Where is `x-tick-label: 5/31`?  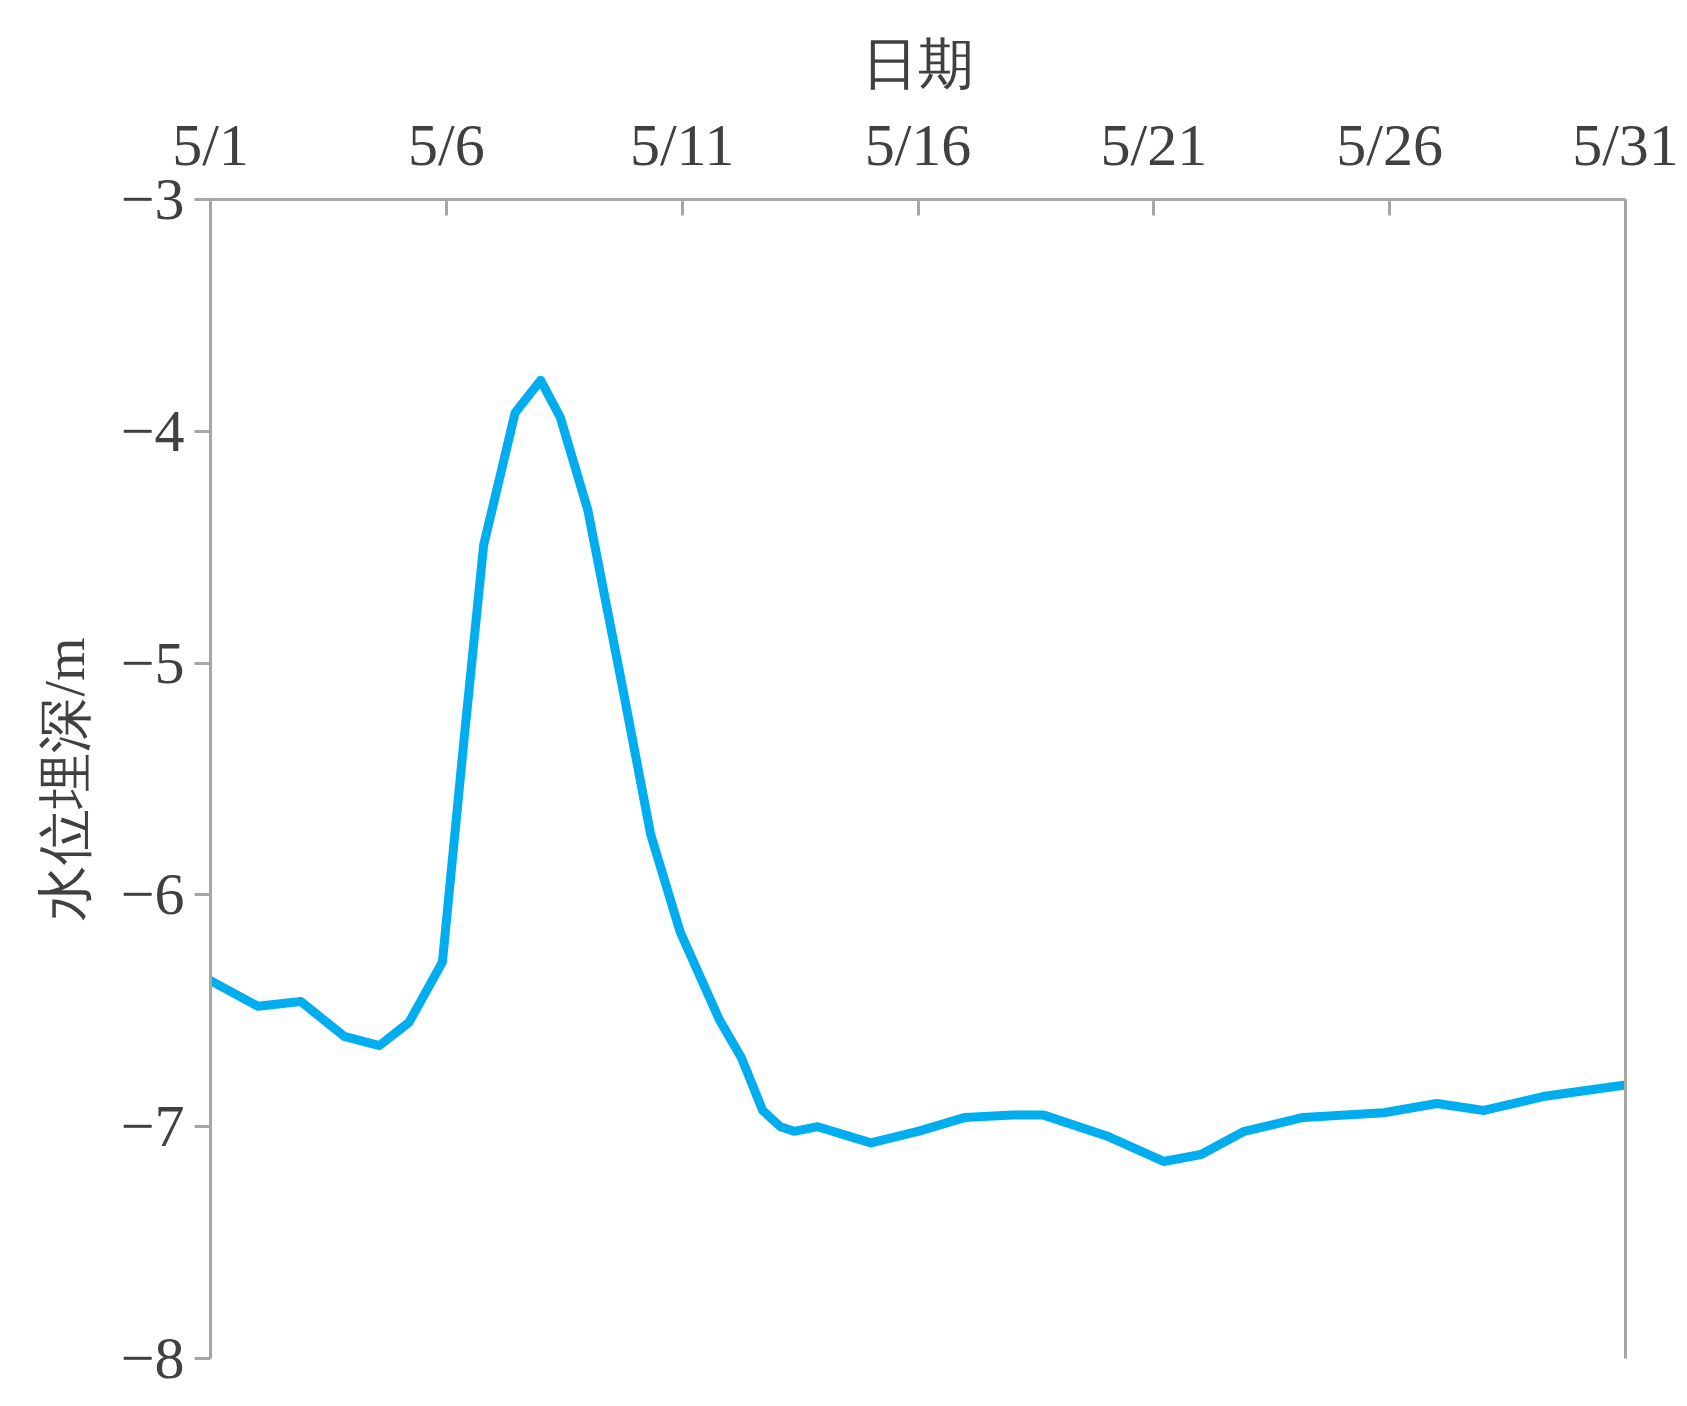
x-tick-label: 5/31 is located at coordinates (1625, 144).